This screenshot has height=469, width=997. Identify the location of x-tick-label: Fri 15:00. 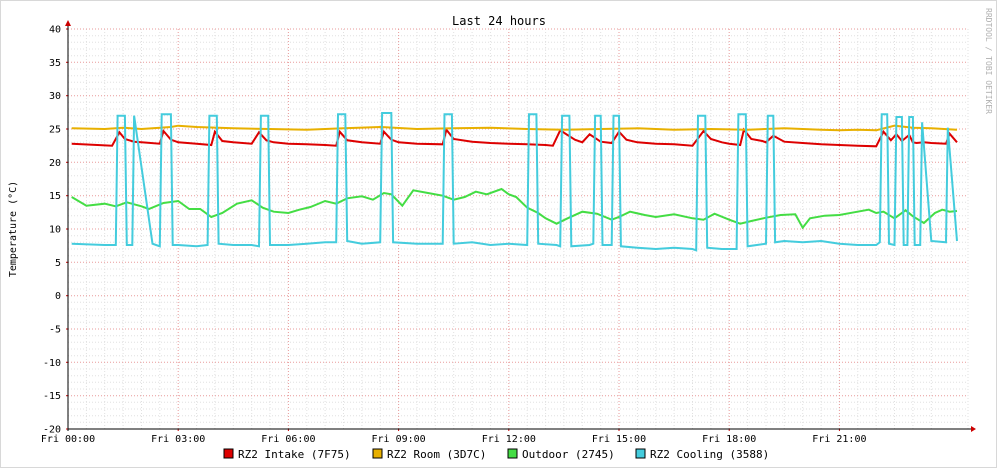
(619, 439).